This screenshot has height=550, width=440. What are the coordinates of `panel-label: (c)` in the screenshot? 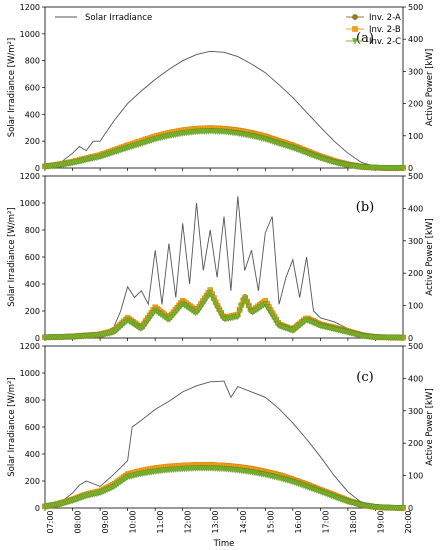 It's located at (364, 377).